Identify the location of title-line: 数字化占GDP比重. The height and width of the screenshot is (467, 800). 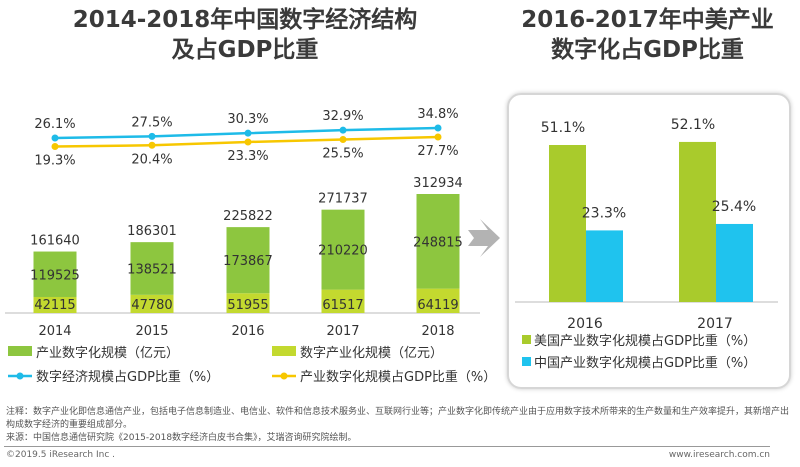
(647, 50).